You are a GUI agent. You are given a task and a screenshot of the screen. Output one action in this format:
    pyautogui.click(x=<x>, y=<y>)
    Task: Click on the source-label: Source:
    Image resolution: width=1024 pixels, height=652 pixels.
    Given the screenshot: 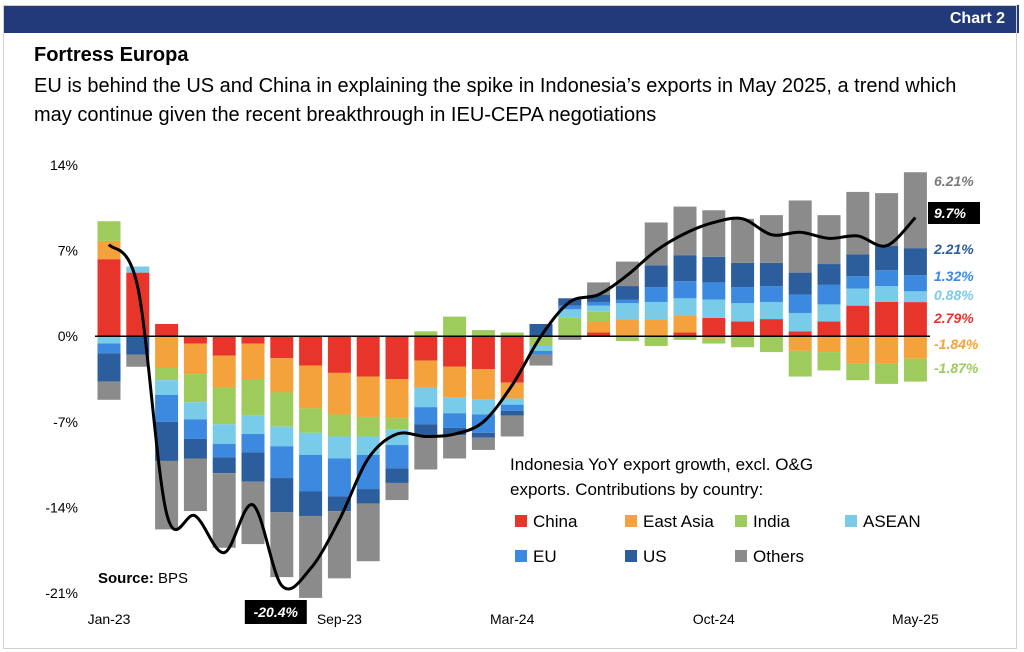 What is the action you would take?
    pyautogui.click(x=126, y=578)
    